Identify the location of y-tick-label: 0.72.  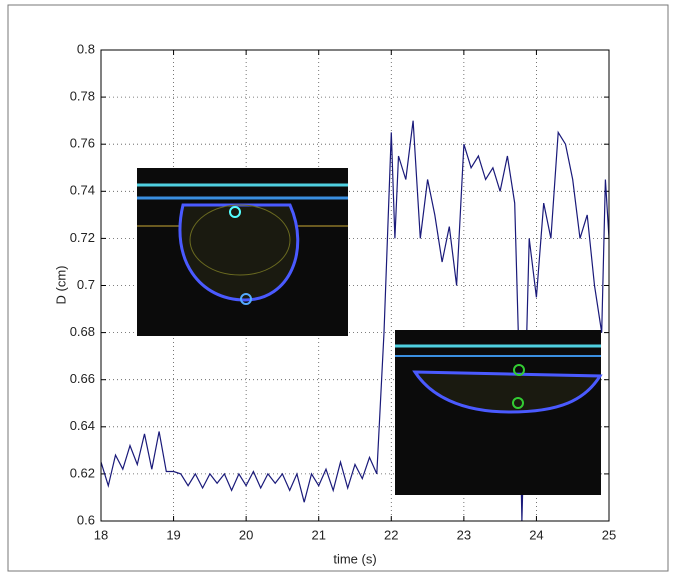
(82, 237).